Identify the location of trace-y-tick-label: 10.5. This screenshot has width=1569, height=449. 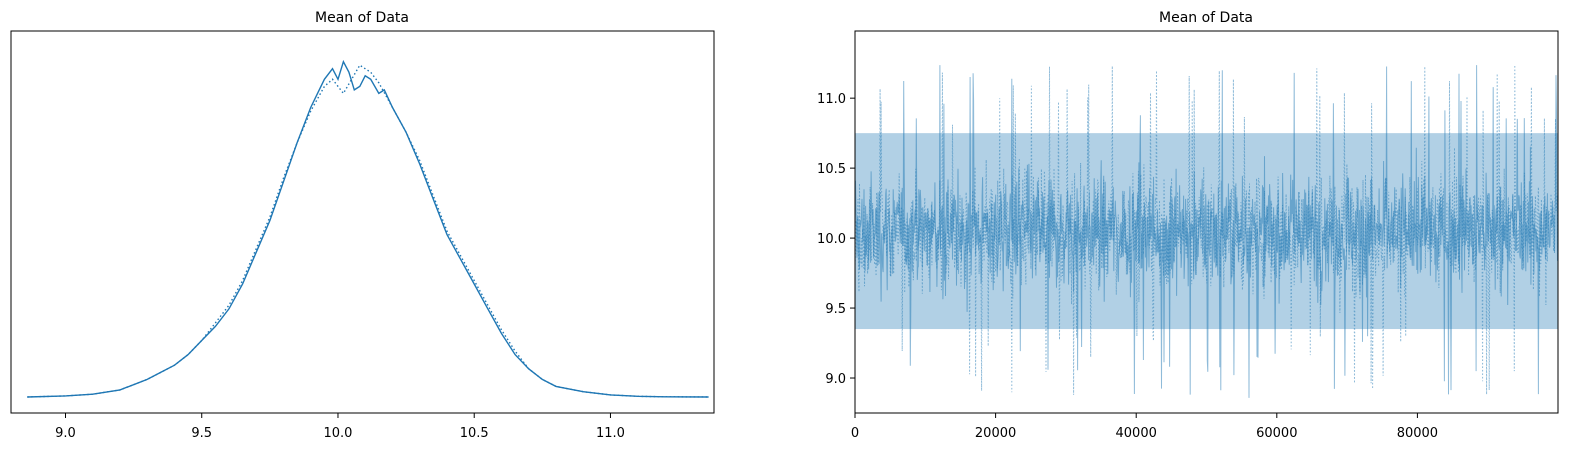
(831, 169).